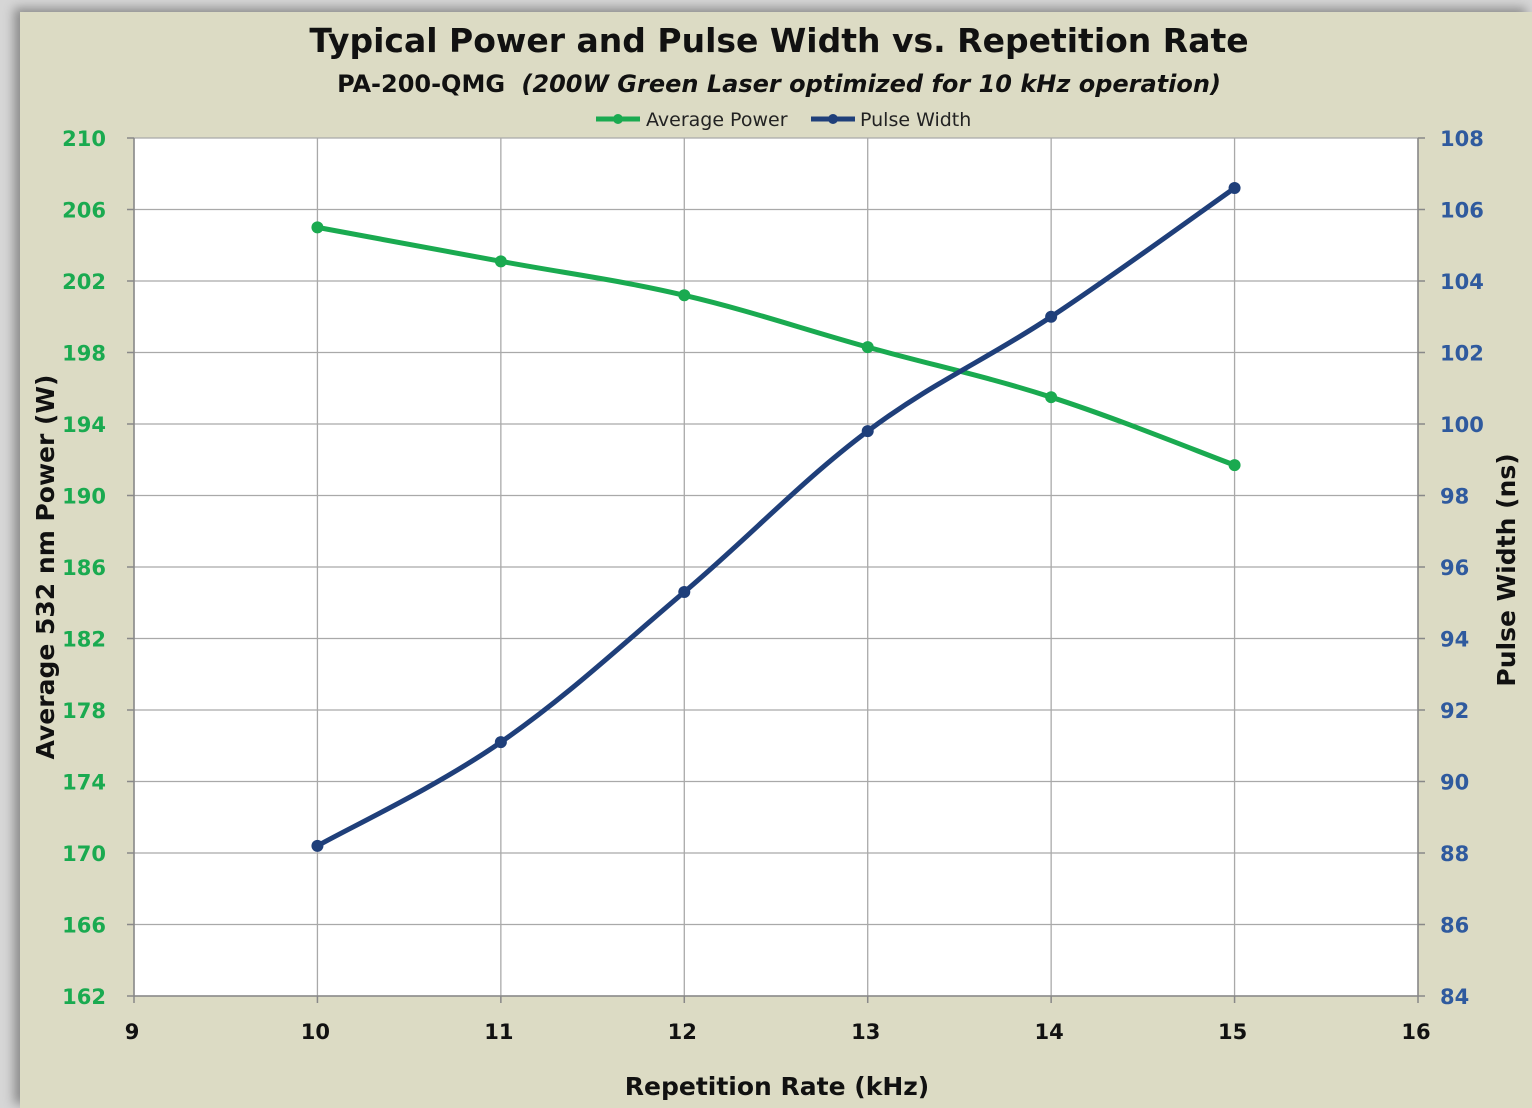 This screenshot has width=1532, height=1108. What do you see at coordinates (1454, 926) in the screenshot?
I see `y-right-tick-label: 86` at bounding box center [1454, 926].